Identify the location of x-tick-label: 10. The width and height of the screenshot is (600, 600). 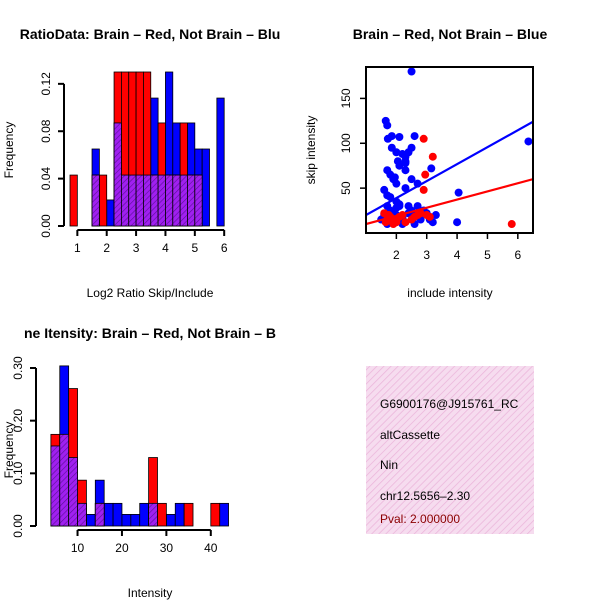
(78, 548).